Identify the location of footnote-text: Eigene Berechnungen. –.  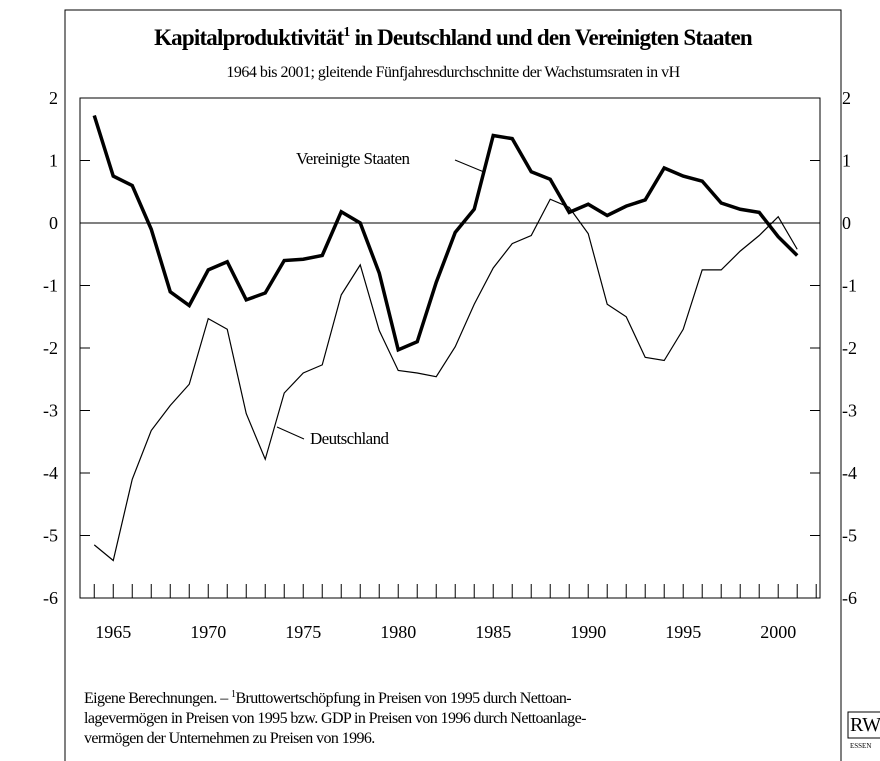
(157, 698).